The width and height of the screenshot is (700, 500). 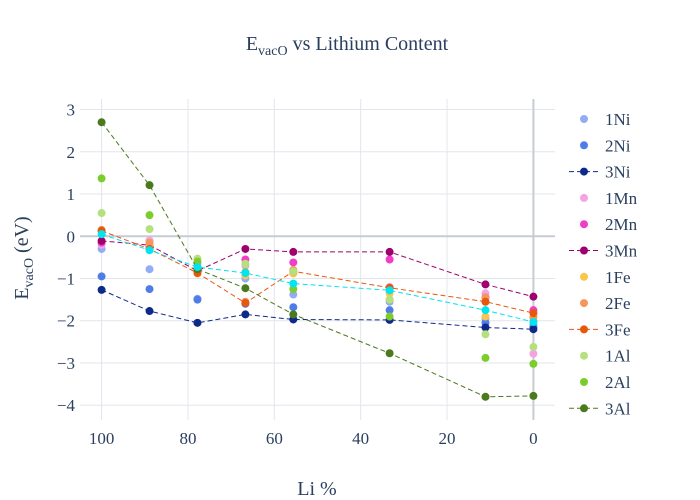 I want to click on series-3Ni, so click(x=317, y=309).